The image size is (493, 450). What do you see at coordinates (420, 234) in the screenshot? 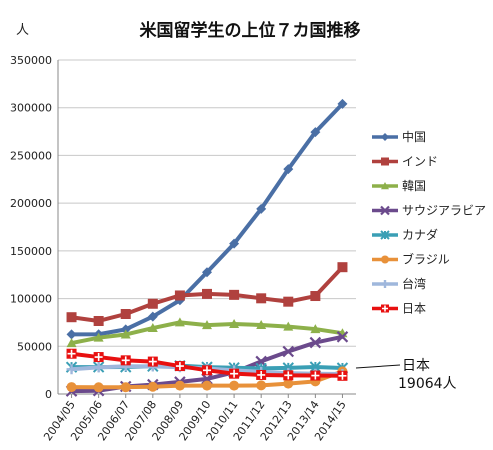
I see `legend-label: カナダ` at bounding box center [420, 234].